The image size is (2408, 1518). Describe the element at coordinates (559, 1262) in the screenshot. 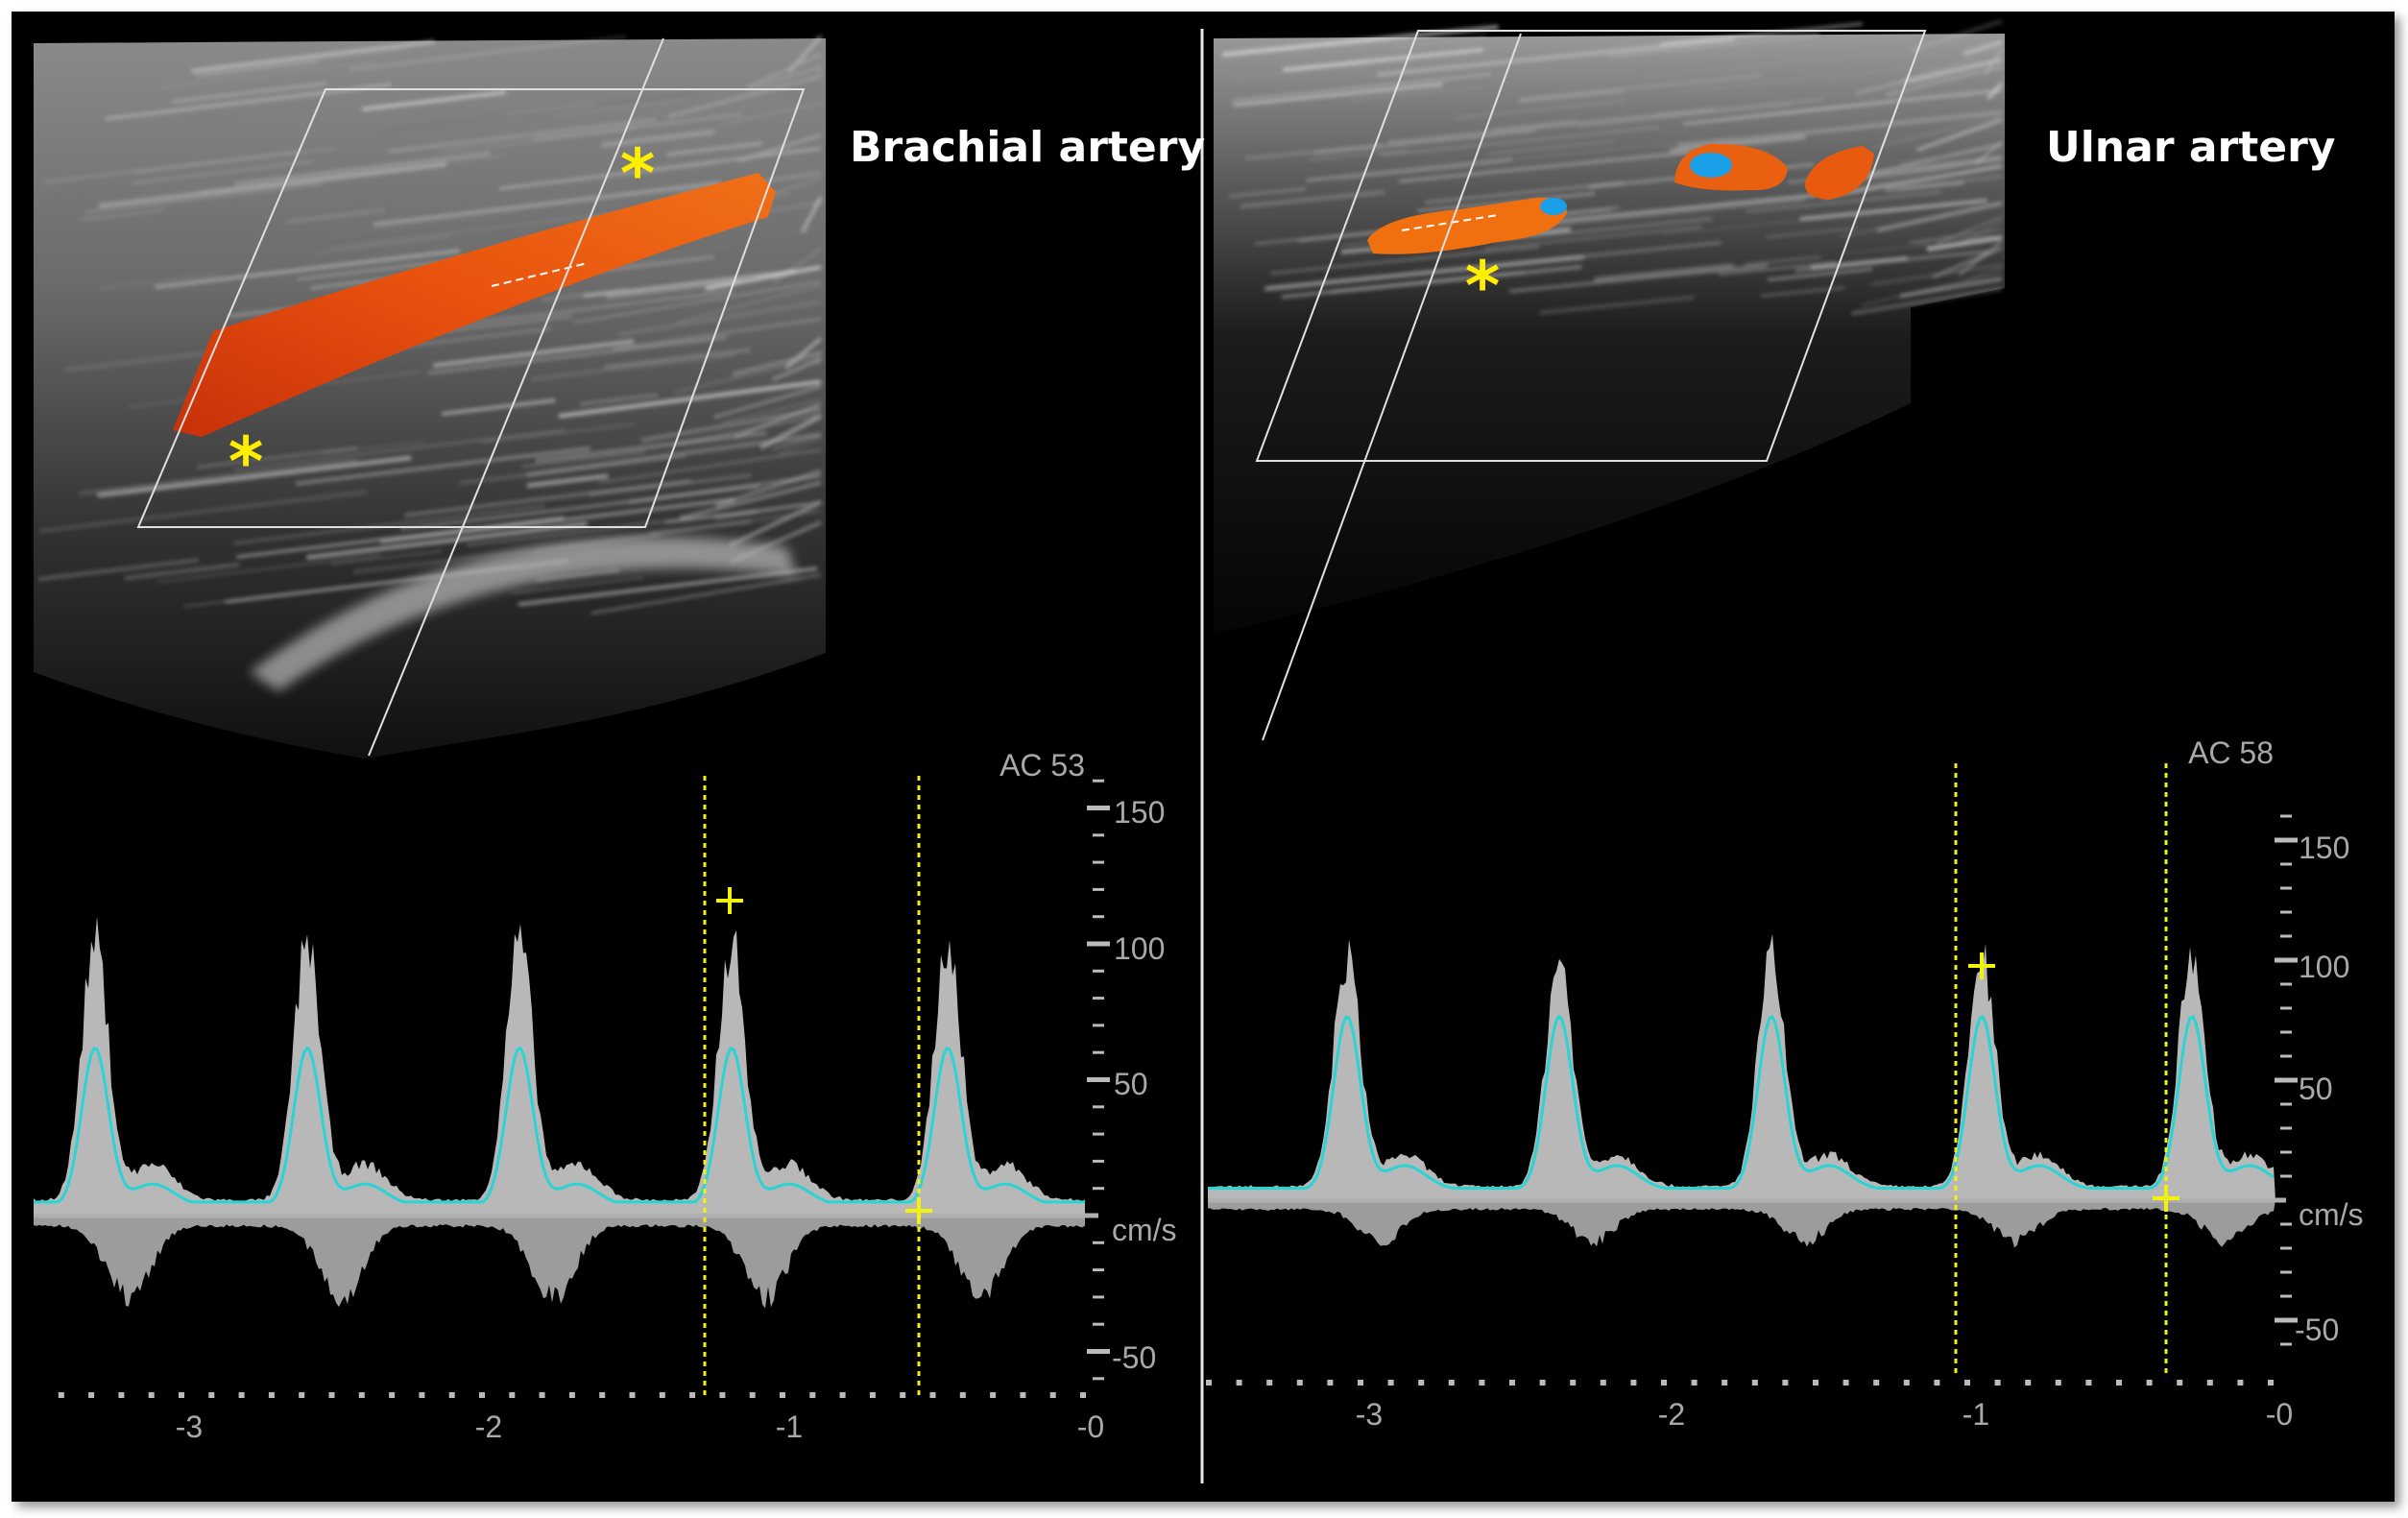

I see `reverse-flow-spectrum` at that location.